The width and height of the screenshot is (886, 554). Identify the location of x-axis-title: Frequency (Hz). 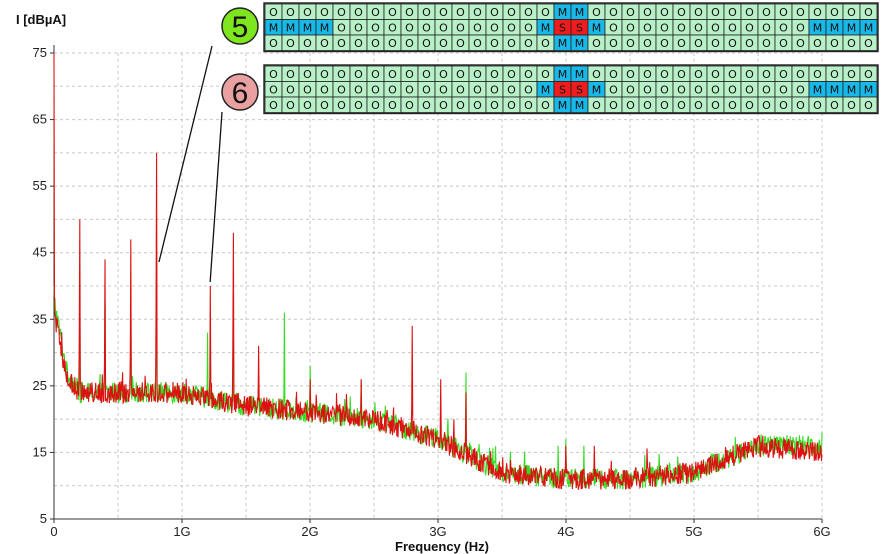
(442, 546).